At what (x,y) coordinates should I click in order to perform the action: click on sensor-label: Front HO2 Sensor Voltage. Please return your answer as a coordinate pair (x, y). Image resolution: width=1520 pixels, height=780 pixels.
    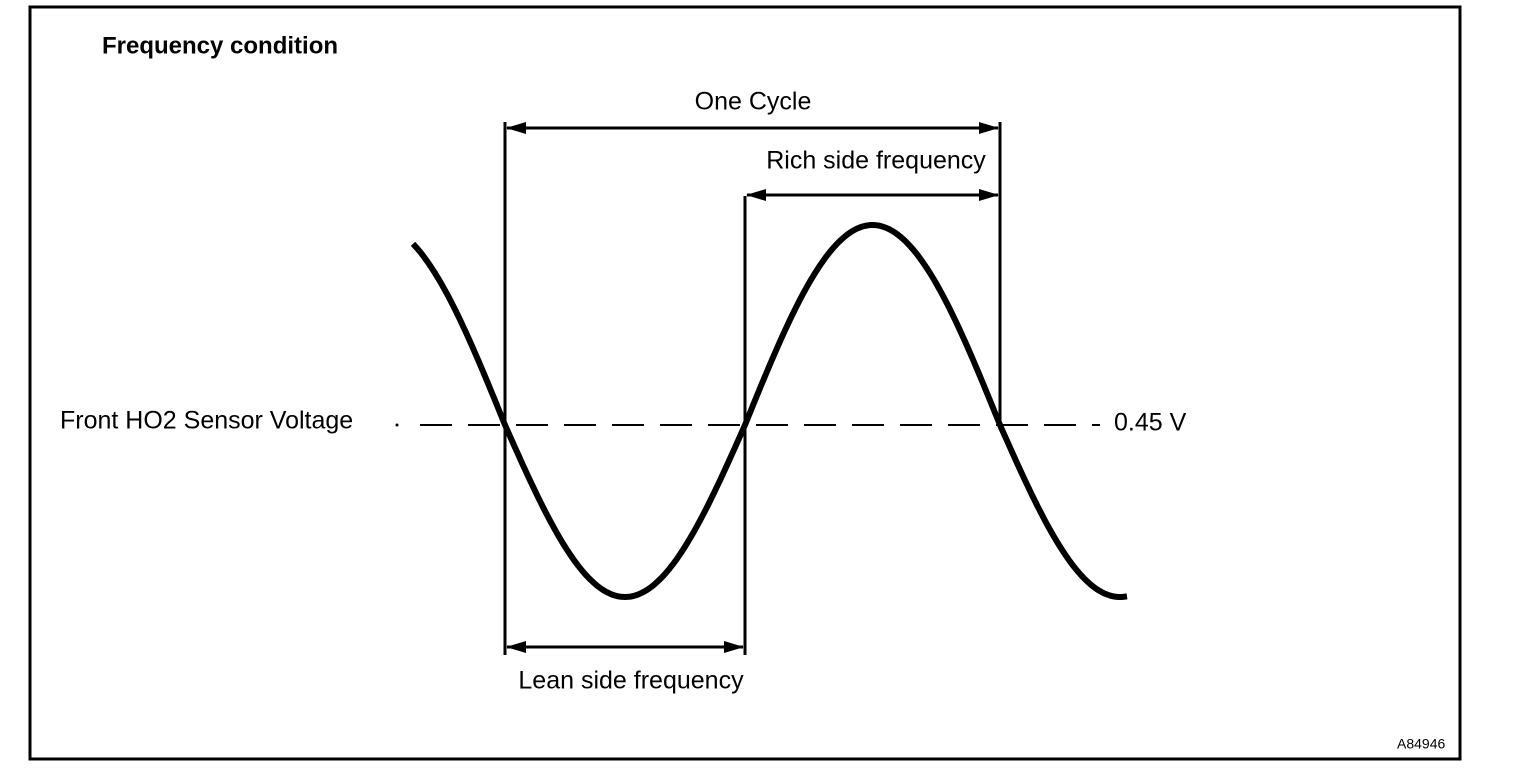
    Looking at the image, I should click on (206, 421).